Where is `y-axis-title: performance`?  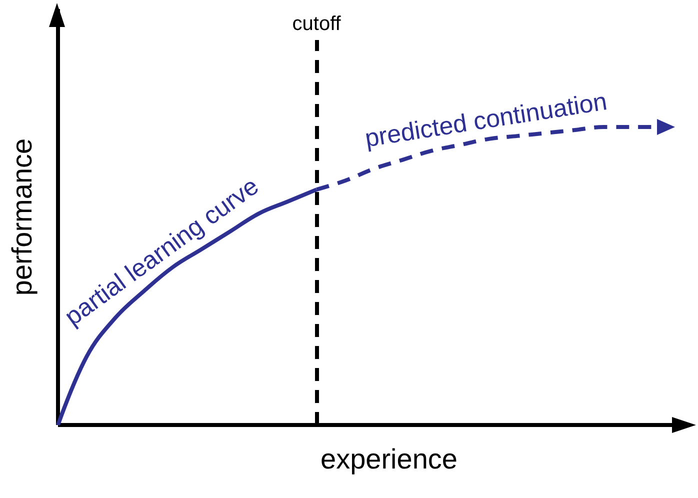
y-axis-title: performance is located at coordinates (22, 217).